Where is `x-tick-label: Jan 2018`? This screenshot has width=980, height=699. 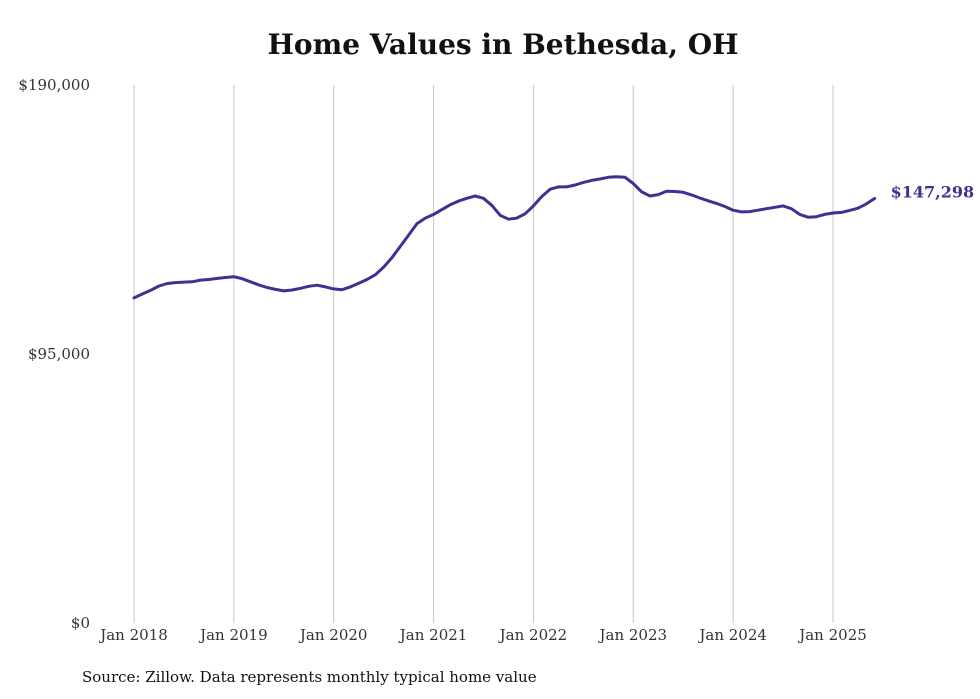
x-tick-label: Jan 2018 is located at coordinates (133, 635).